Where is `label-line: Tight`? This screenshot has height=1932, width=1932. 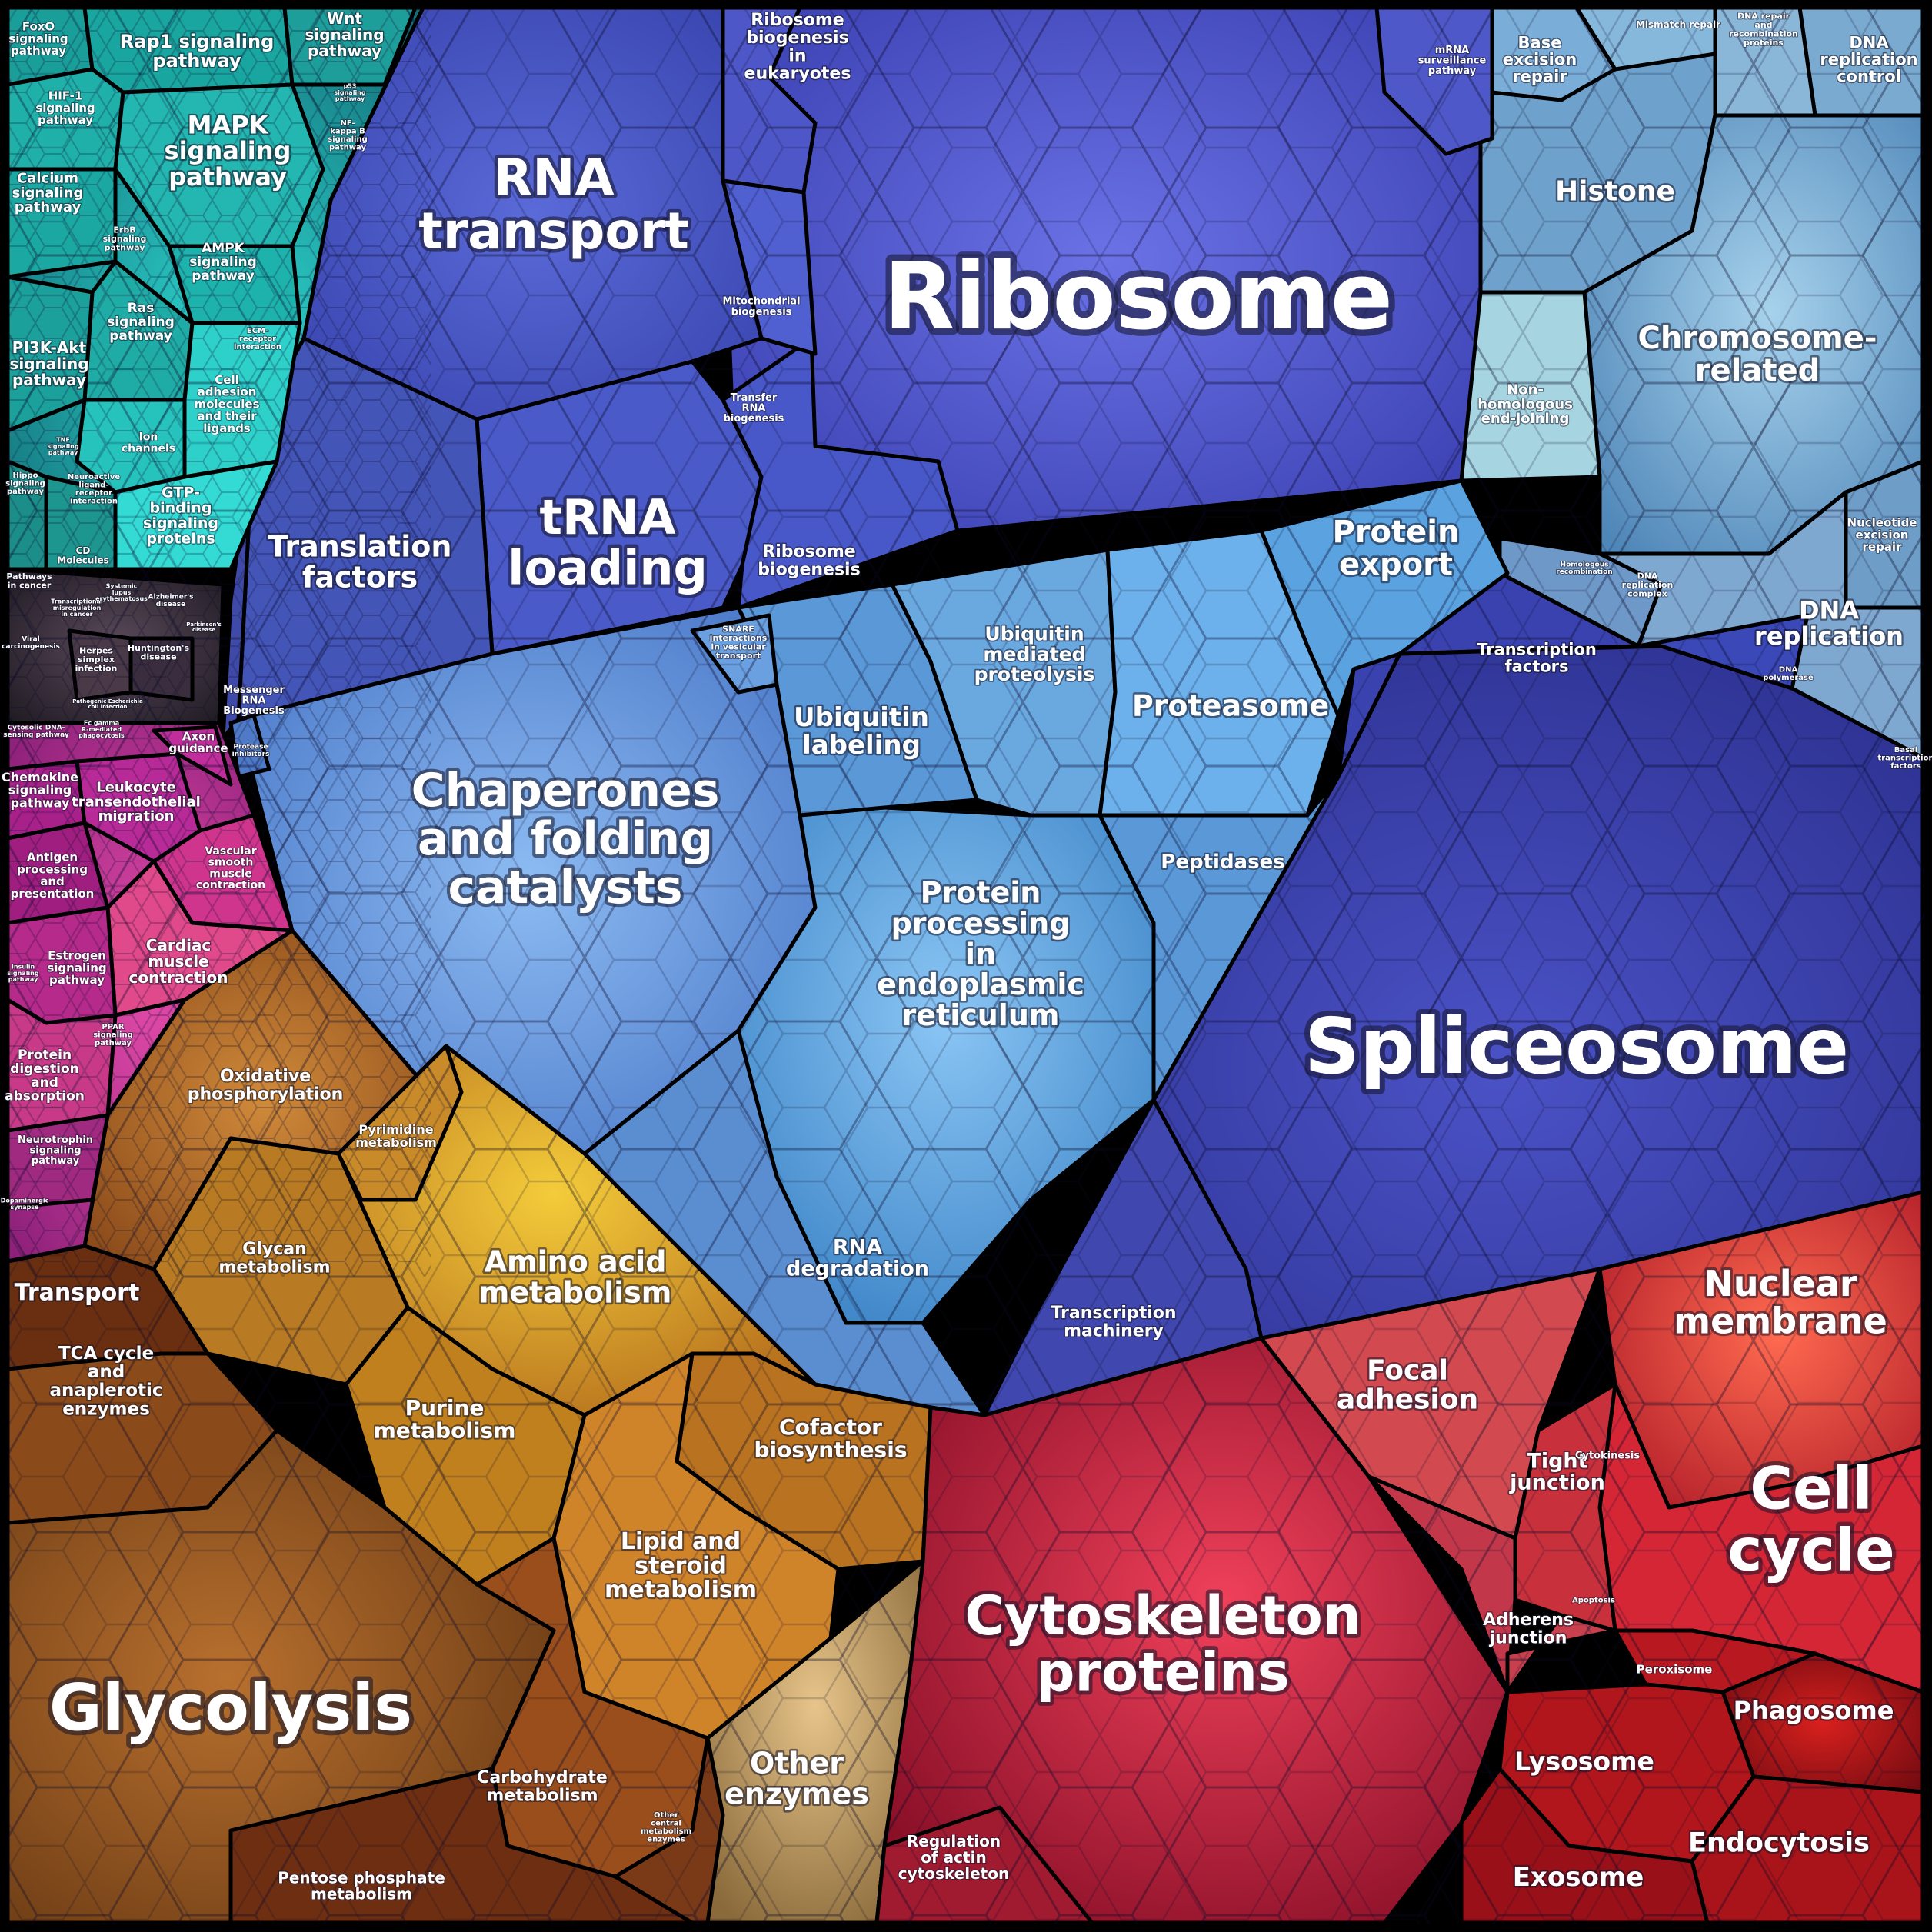
label-line: Tight is located at coordinates (1557, 1461).